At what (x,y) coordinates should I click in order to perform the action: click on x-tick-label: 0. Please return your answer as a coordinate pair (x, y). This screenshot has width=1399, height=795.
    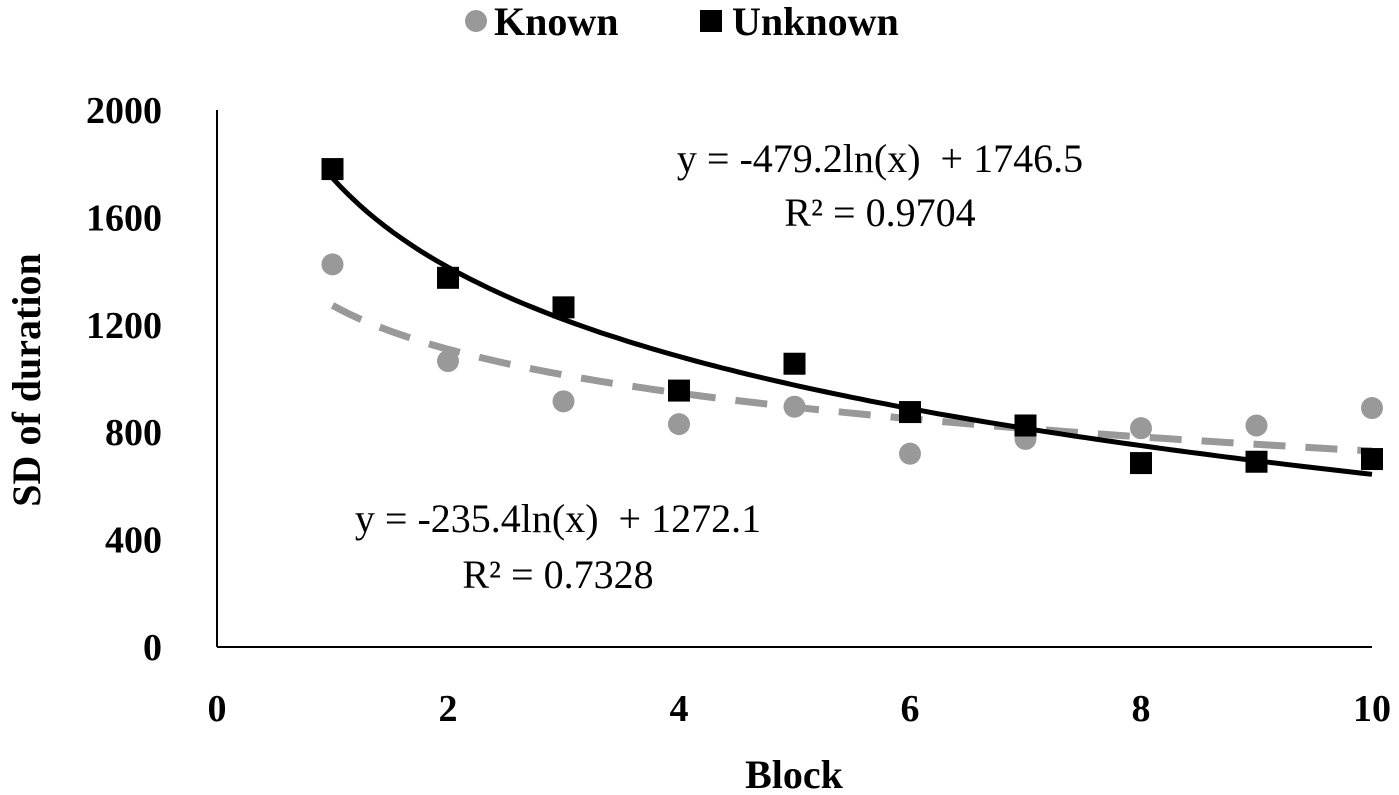
    Looking at the image, I should click on (217, 709).